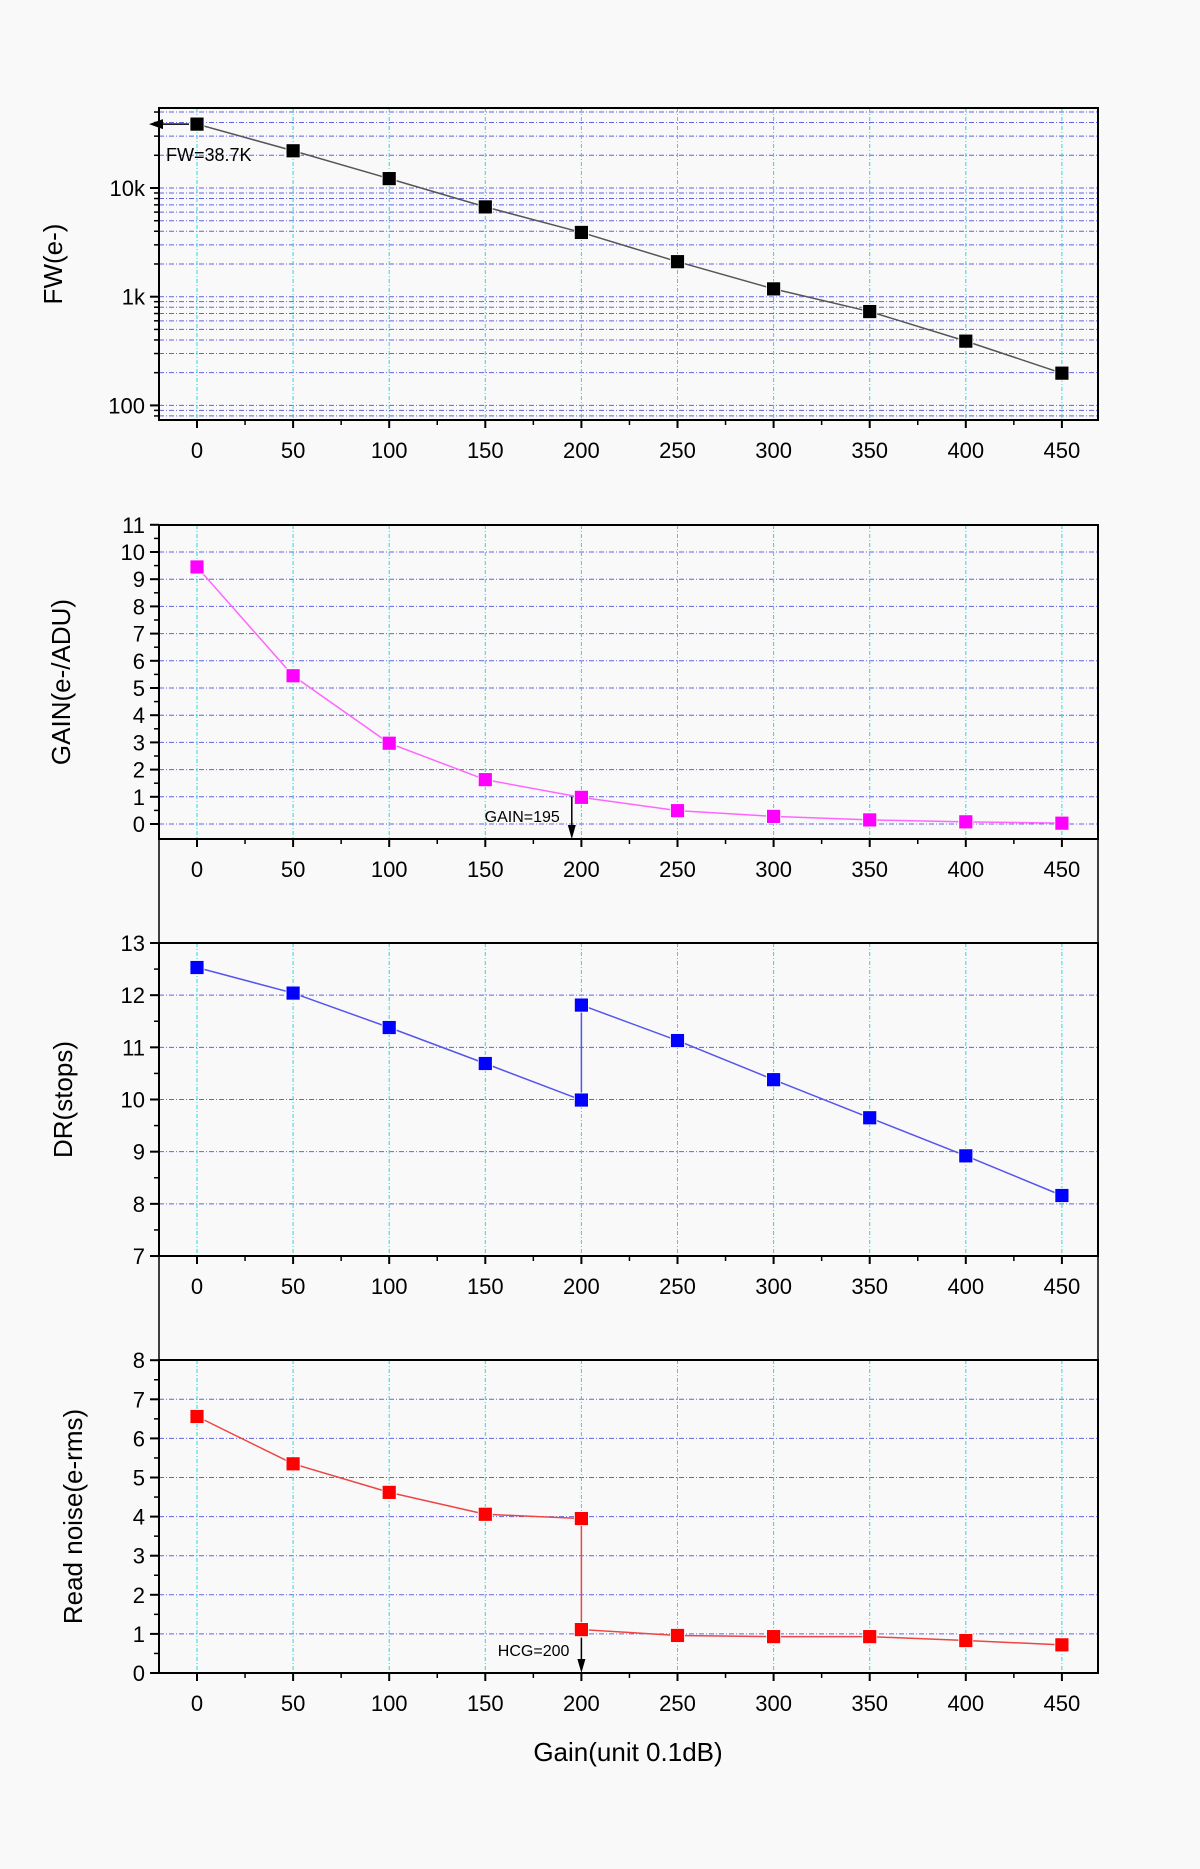  What do you see at coordinates (542, 1655) in the screenshot?
I see `annotation: HCG=200` at bounding box center [542, 1655].